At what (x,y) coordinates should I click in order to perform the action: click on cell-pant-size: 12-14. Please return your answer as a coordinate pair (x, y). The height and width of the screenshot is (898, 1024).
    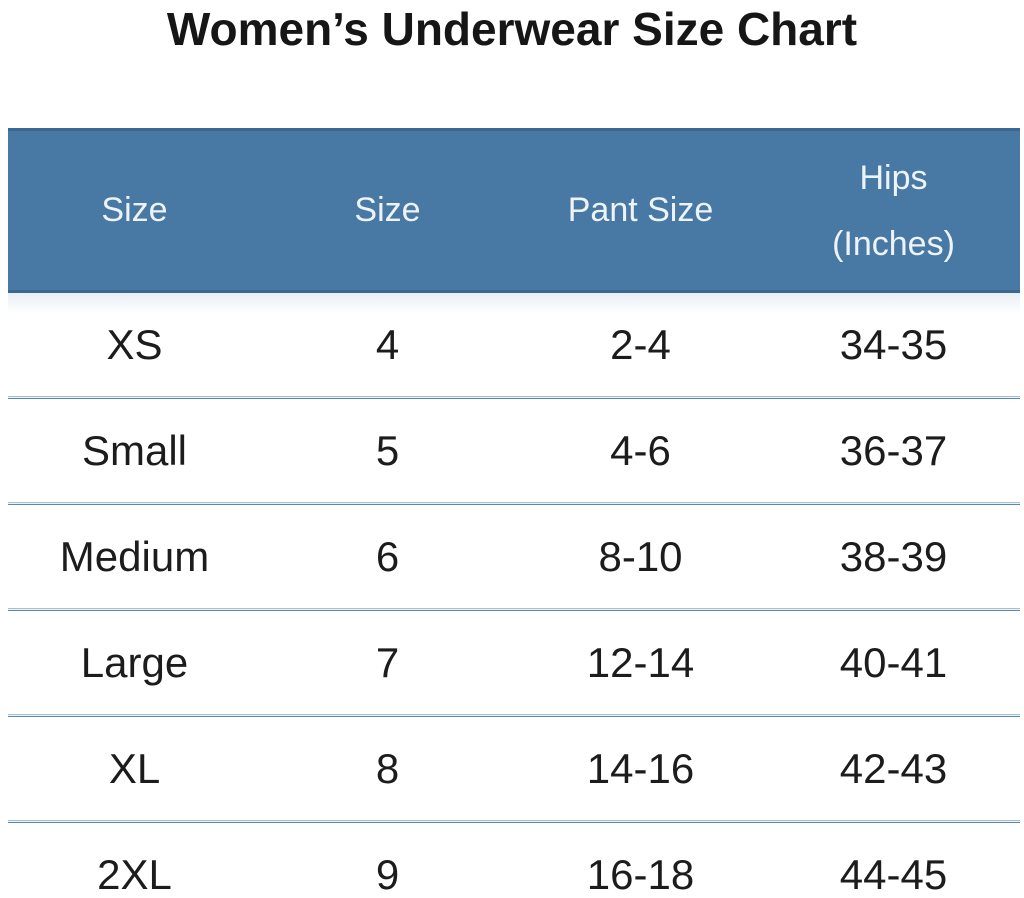
    Looking at the image, I should click on (640, 662).